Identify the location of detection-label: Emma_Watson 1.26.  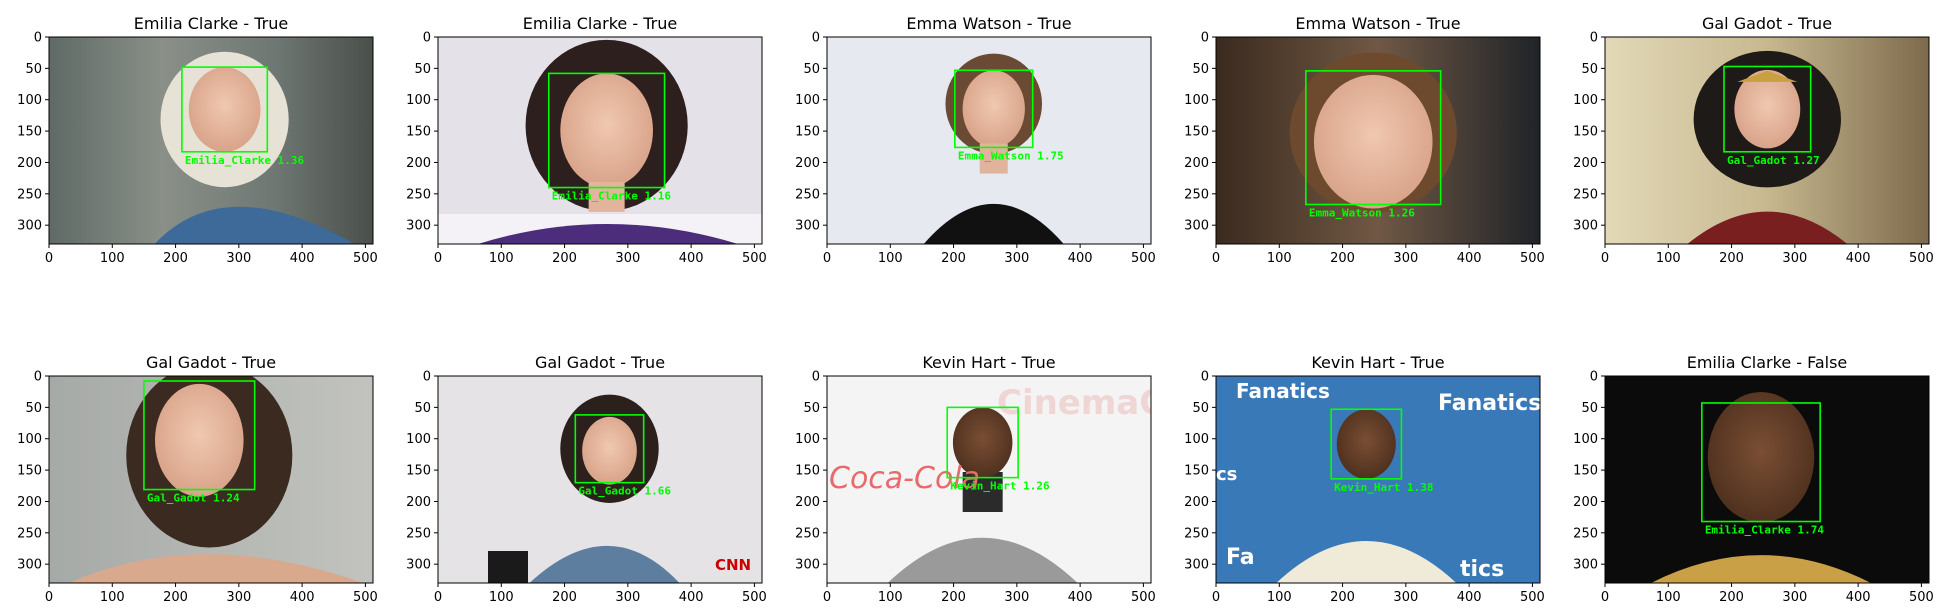
(1362, 212).